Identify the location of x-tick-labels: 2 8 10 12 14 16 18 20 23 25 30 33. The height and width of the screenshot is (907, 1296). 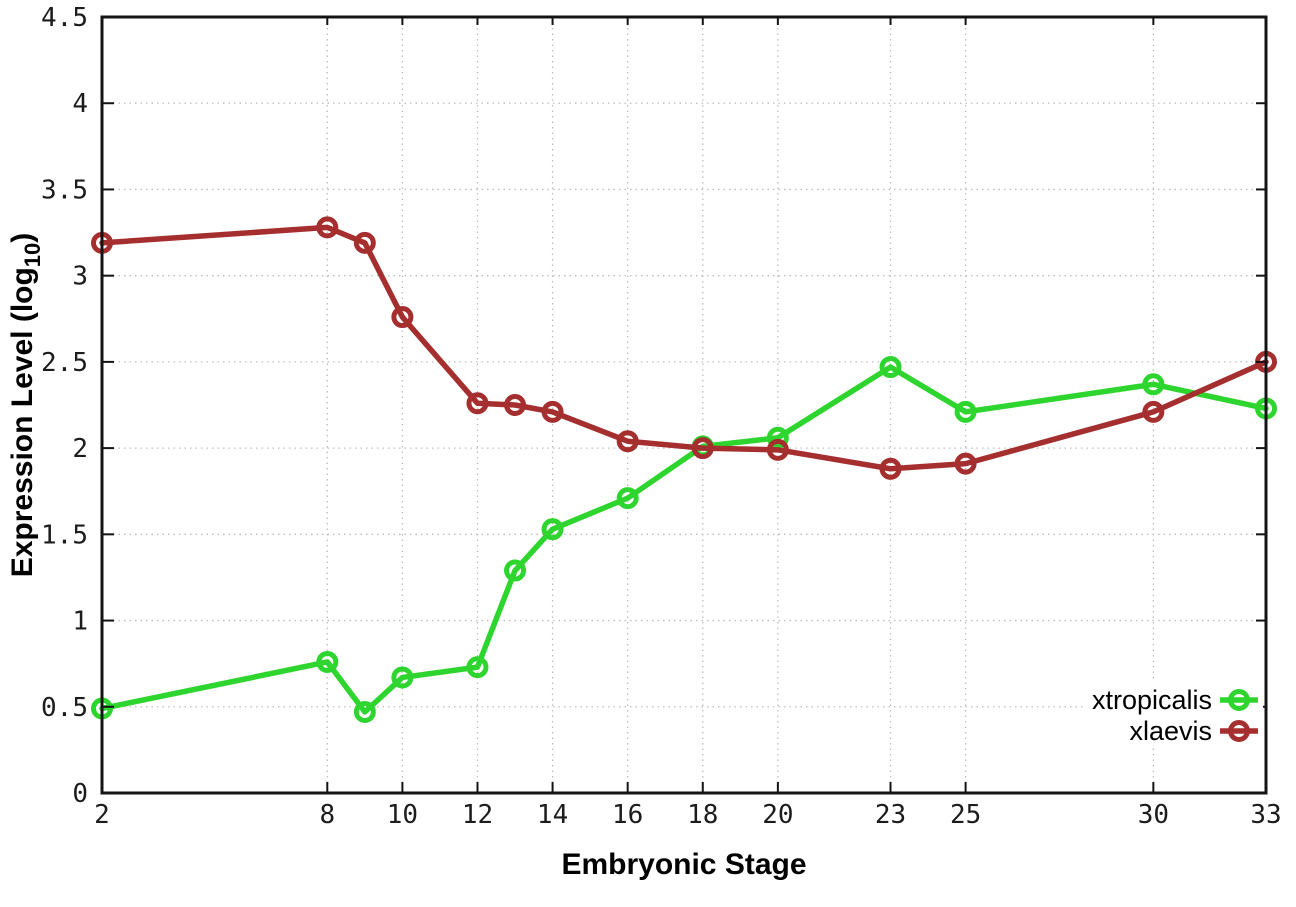
(687, 815).